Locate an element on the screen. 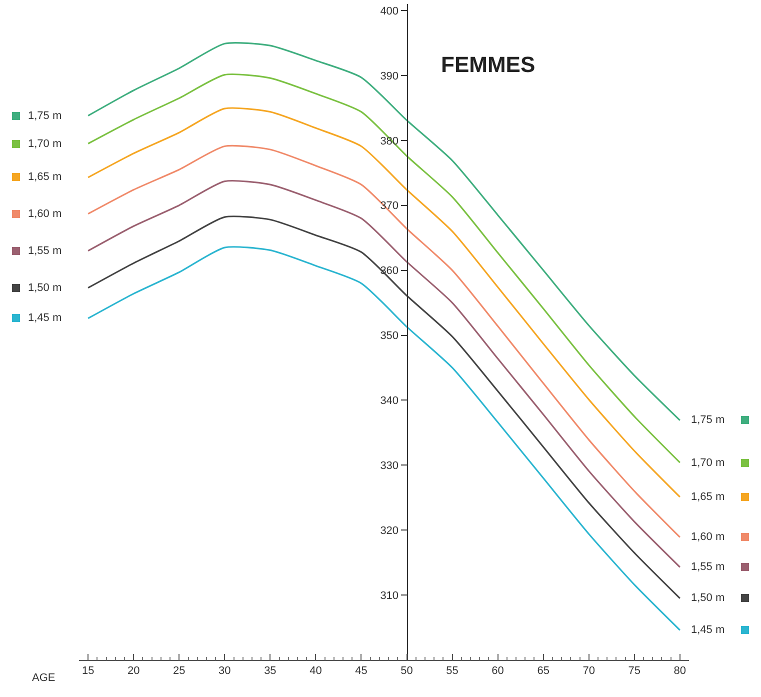 The image size is (761, 697). text: 1,75 m is located at coordinates (708, 420).